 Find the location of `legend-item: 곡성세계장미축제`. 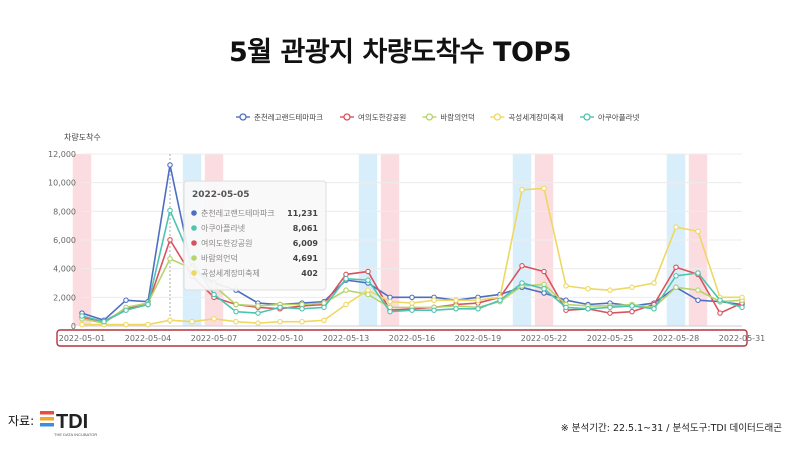

legend-item: 곡성세계장미축제 is located at coordinates (527, 117).